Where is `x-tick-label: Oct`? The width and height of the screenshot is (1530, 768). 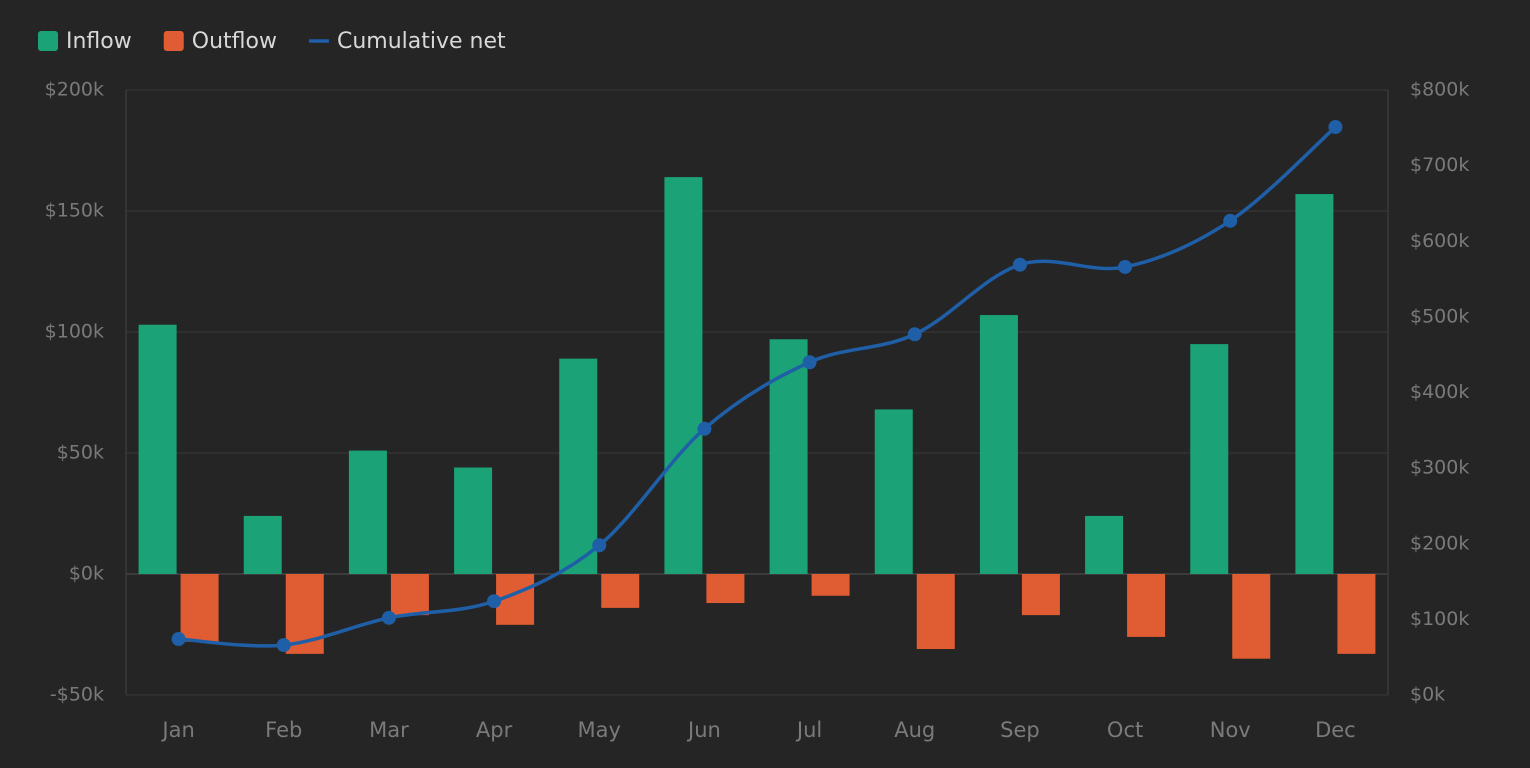 x-tick-label: Oct is located at coordinates (1125, 730).